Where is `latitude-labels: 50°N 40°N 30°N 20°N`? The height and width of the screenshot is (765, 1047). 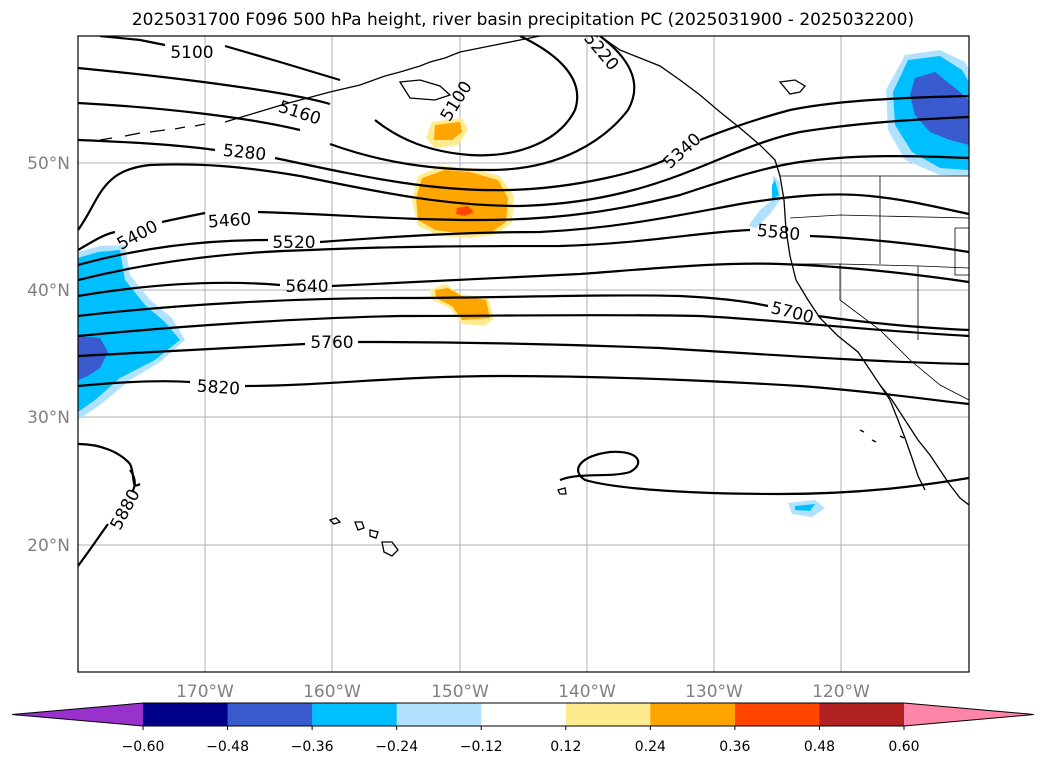
latitude-labels: 50°N 40°N 30°N 20°N is located at coordinates (48, 355).